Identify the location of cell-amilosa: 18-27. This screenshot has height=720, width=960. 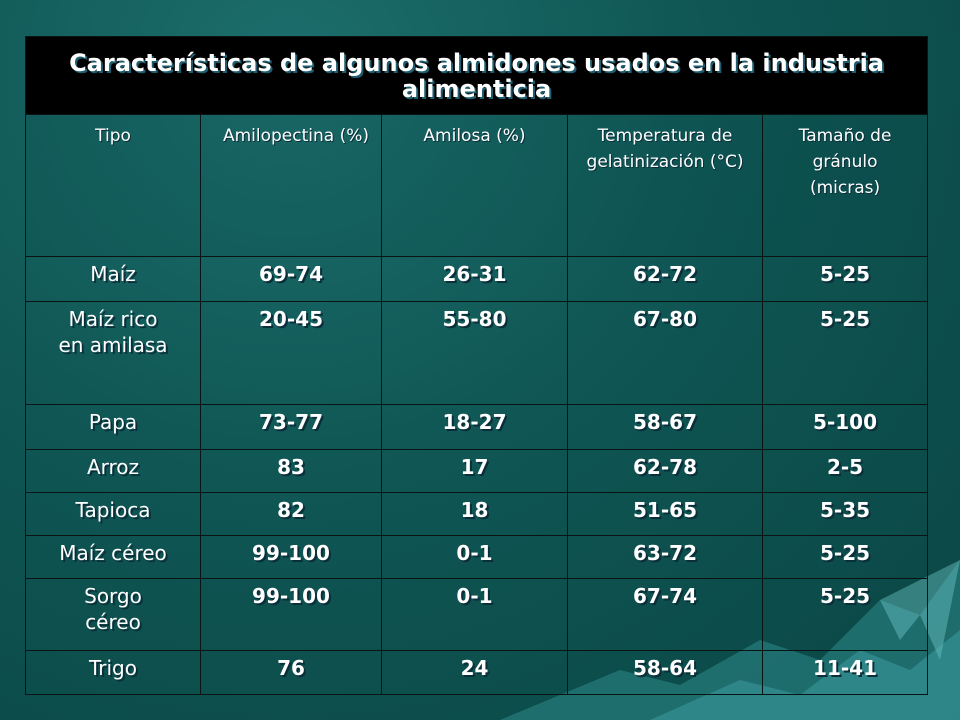
(474, 427).